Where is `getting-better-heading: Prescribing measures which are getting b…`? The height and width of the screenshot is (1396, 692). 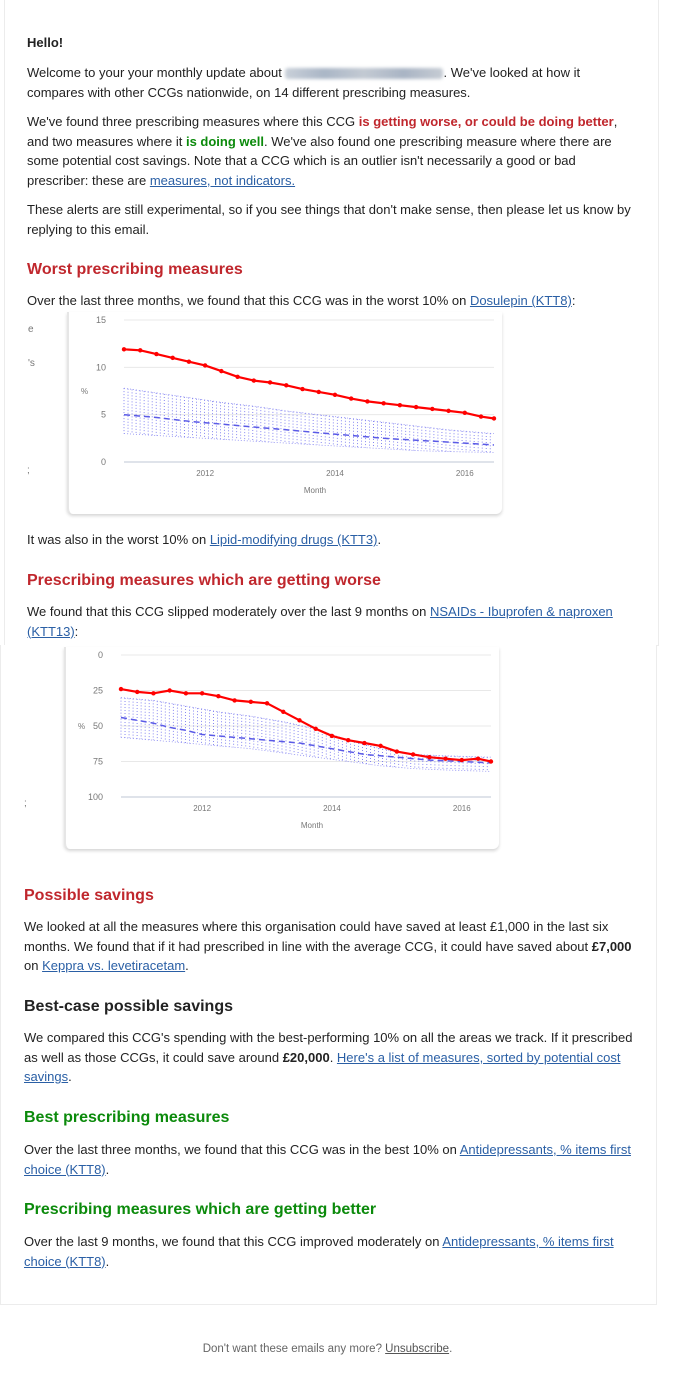 getting-better-heading: Prescribing measures which are getting b… is located at coordinates (200, 1209).